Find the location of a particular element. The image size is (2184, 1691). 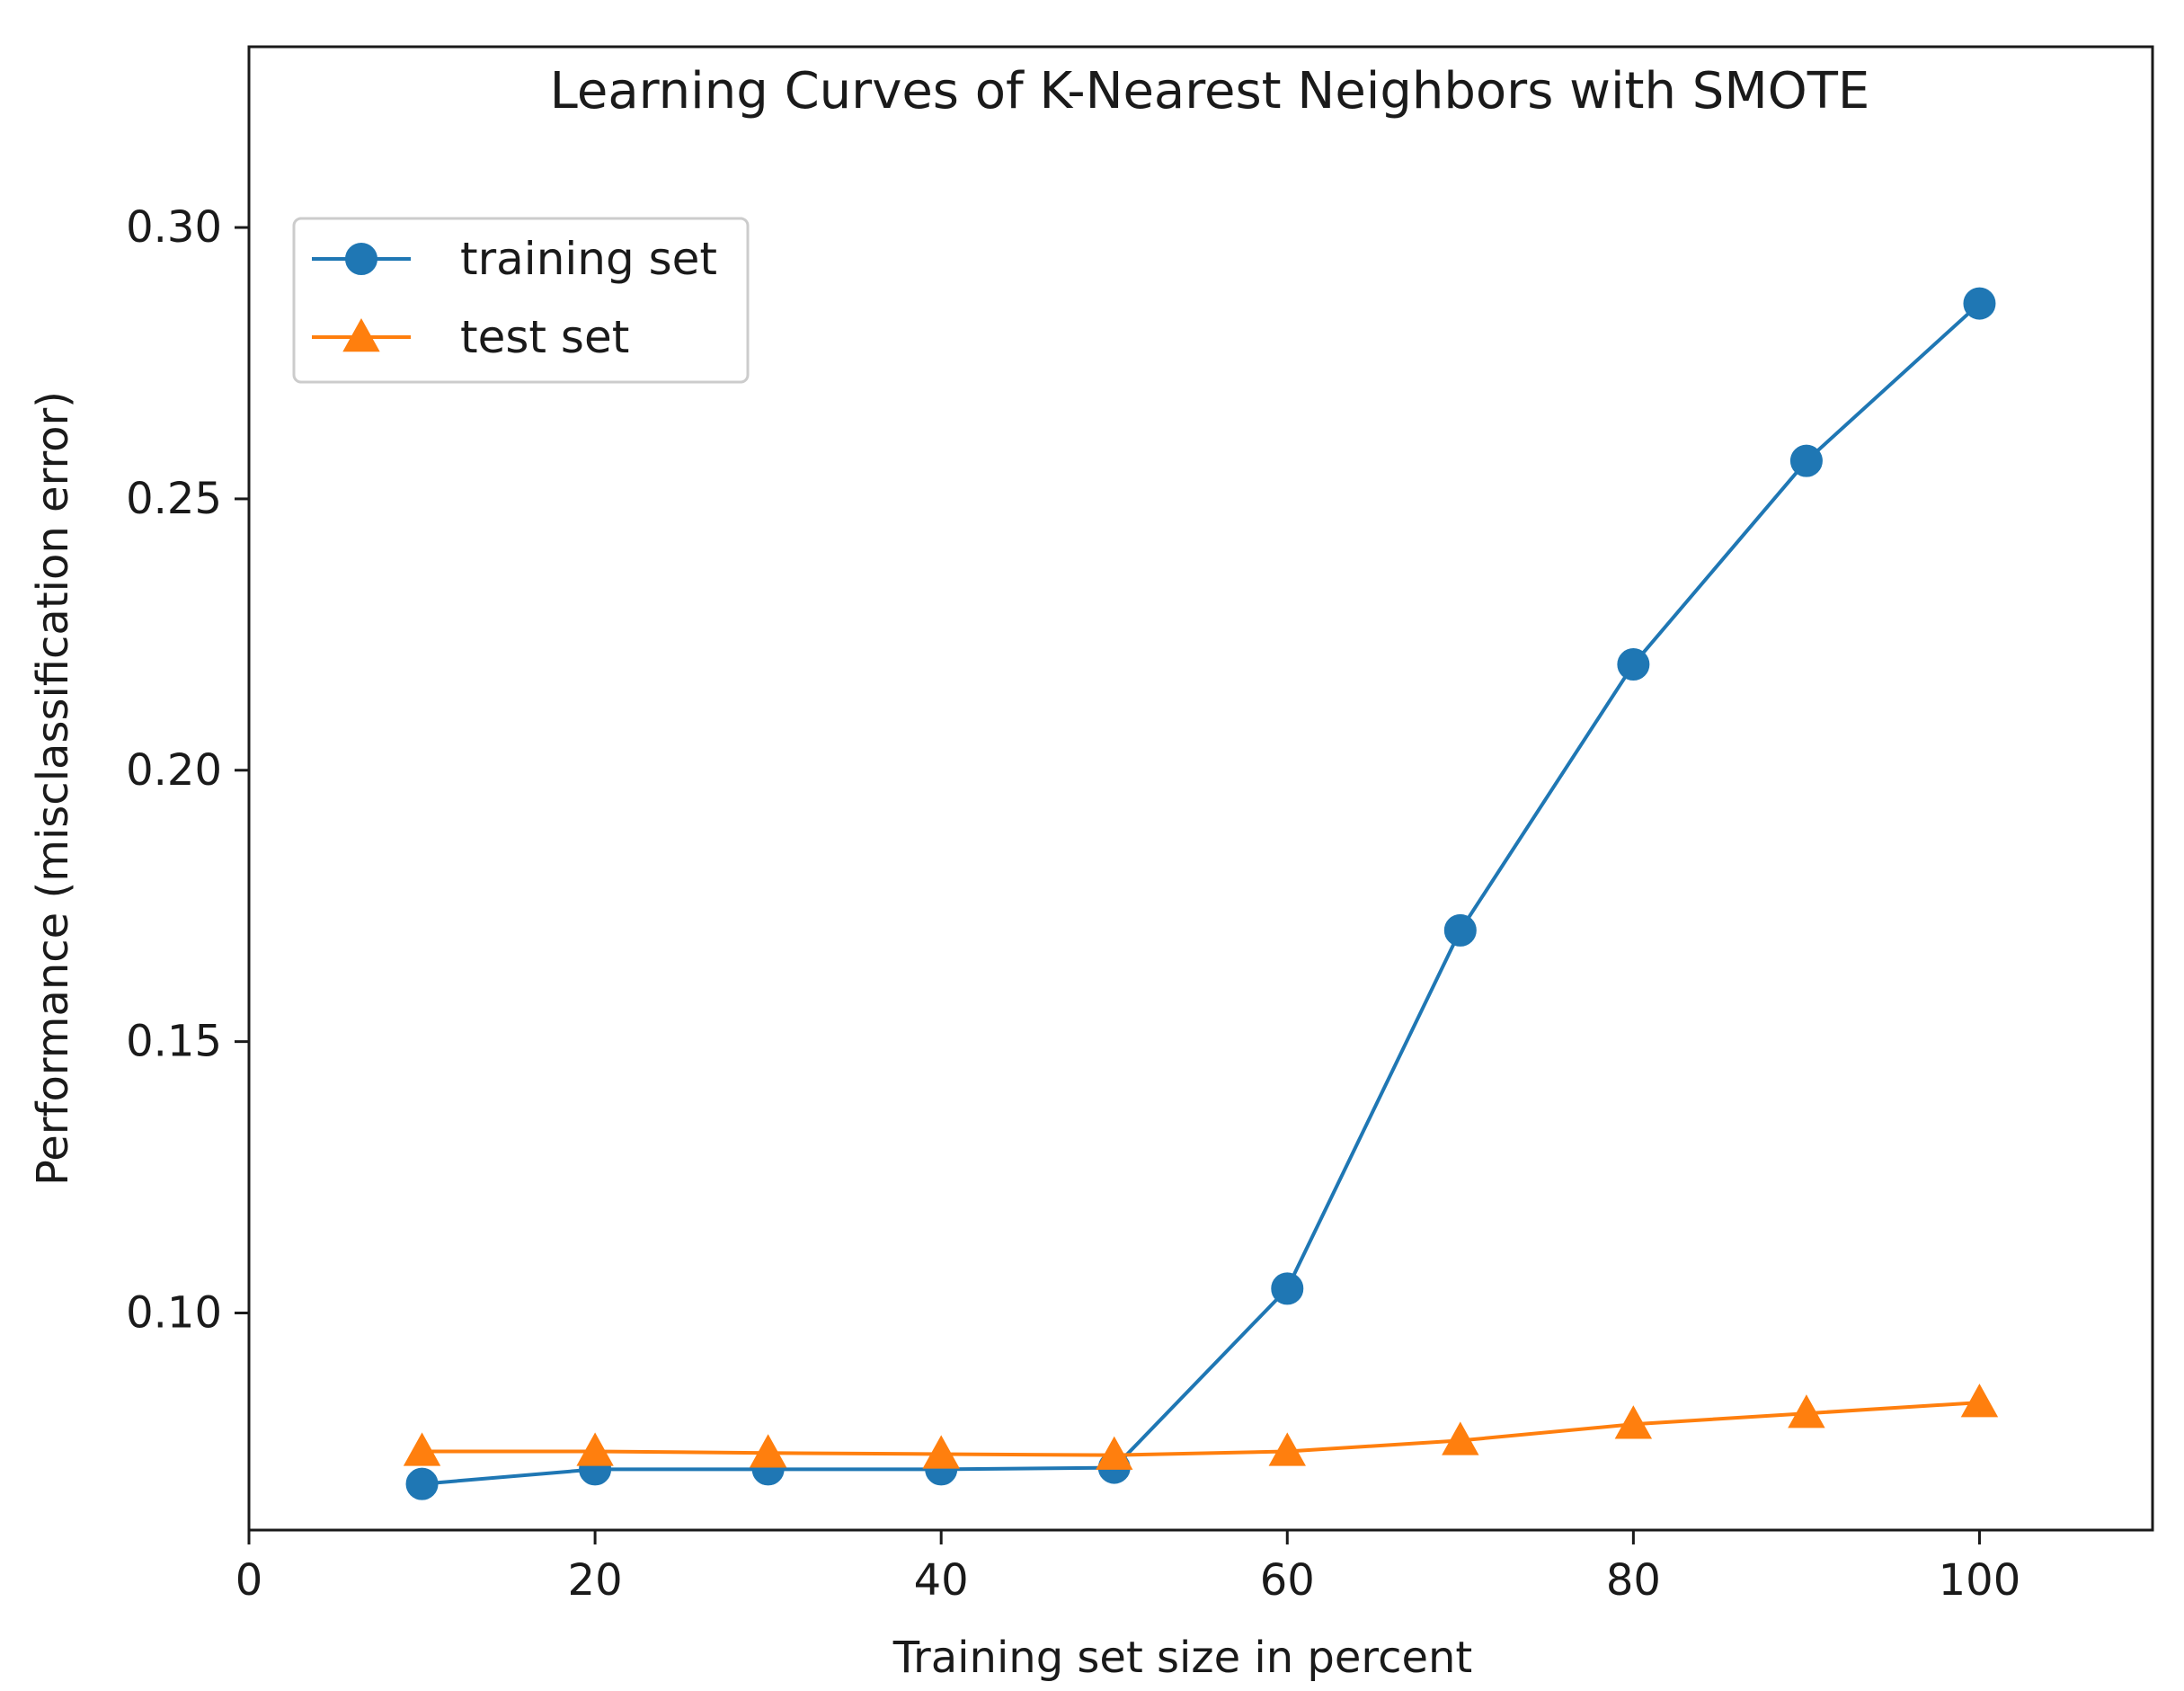

x-tick-label: 20 is located at coordinates (596, 1581).